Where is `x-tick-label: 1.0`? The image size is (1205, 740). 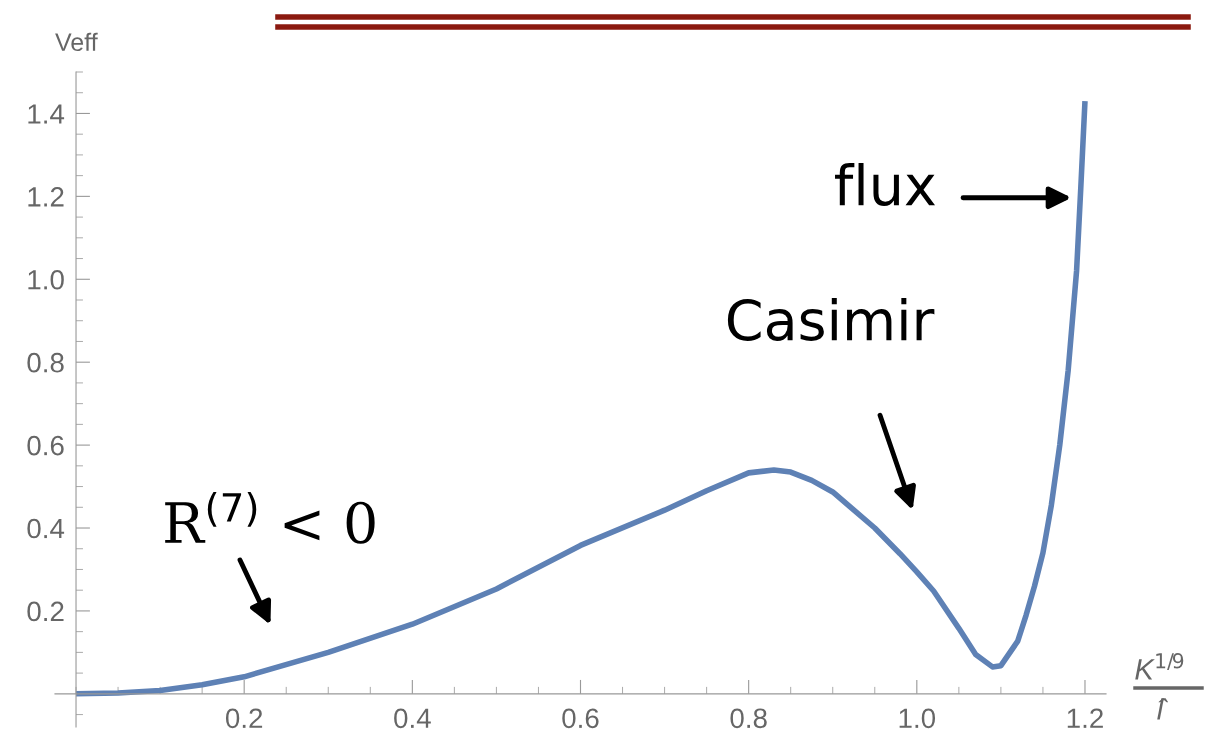
x-tick-label: 1.0 is located at coordinates (917, 718).